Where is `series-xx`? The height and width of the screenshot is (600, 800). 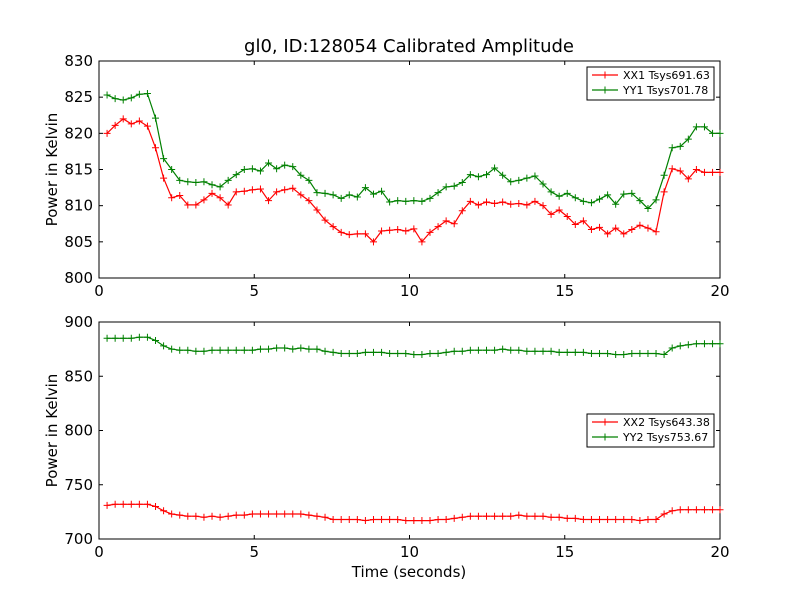 series-xx is located at coordinates (413, 512).